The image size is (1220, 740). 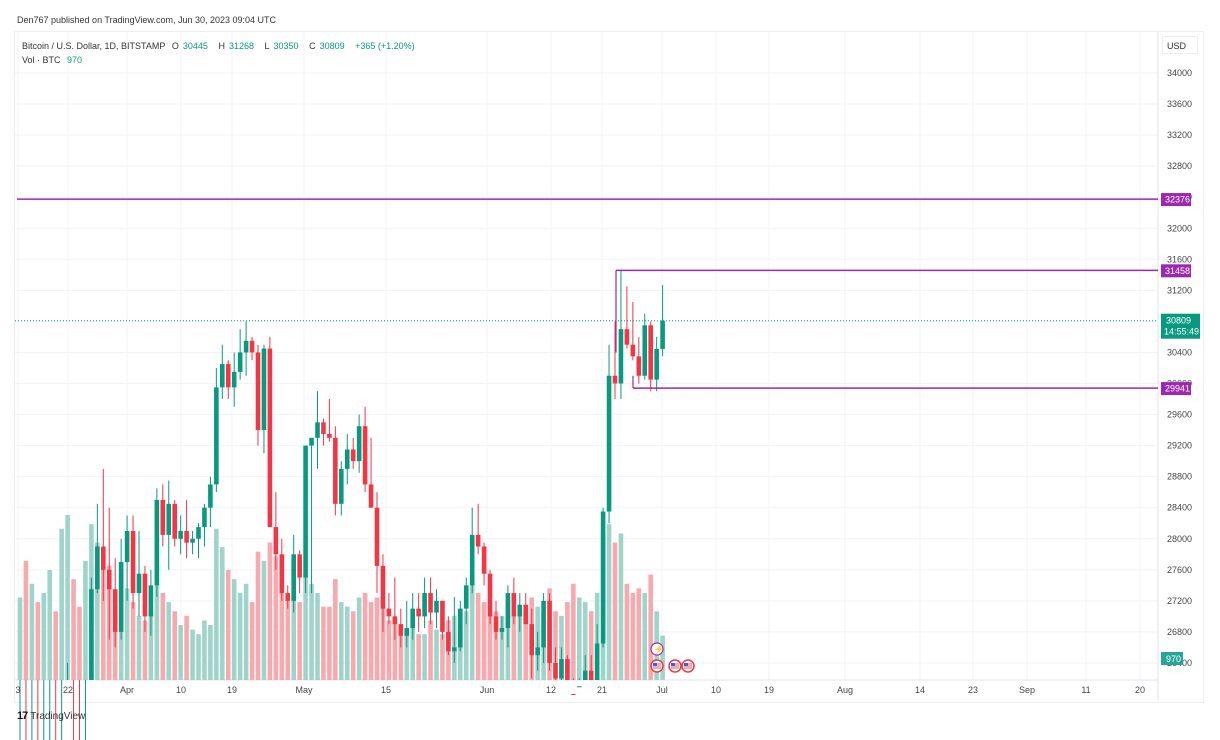 I want to click on ohlc-close: C 30809, so click(x=327, y=46).